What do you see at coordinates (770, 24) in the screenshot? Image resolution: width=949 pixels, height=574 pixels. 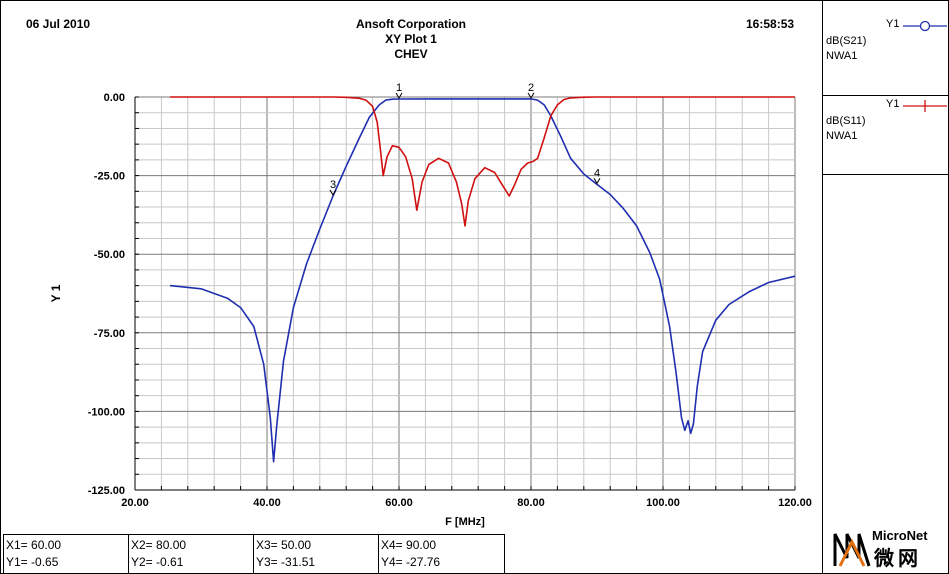 I see `time-label: 16:58:53` at bounding box center [770, 24].